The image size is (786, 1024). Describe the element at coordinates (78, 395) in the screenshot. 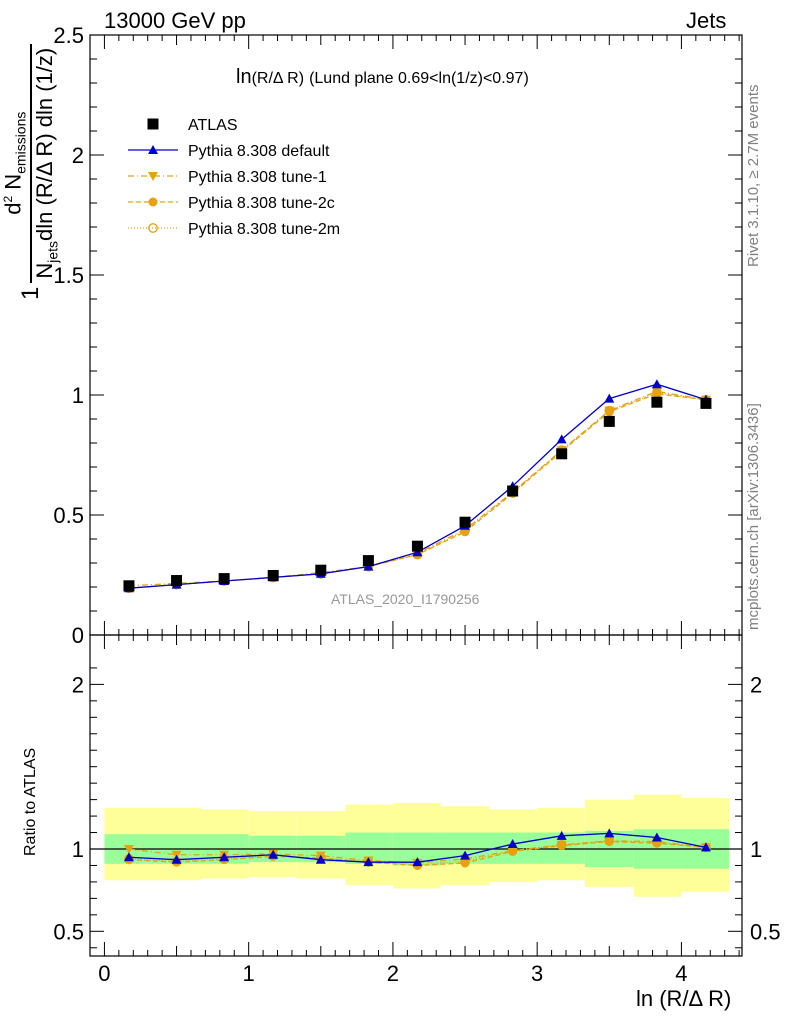

I see `main-y-tick-label: 1` at that location.